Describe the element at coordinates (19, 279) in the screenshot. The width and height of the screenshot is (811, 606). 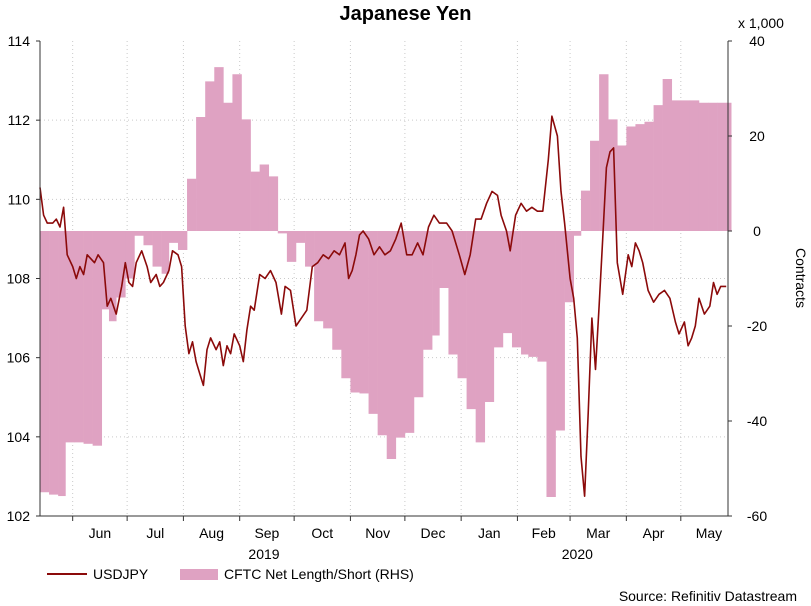
I see `left-tick-label: 108` at that location.